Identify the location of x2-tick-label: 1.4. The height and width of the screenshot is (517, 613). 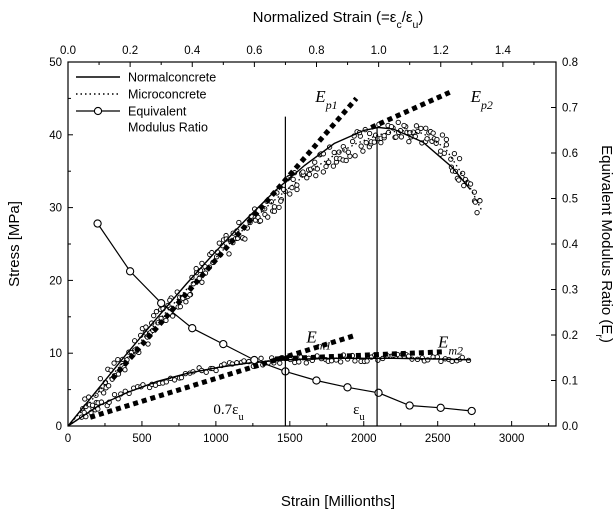
(503, 51).